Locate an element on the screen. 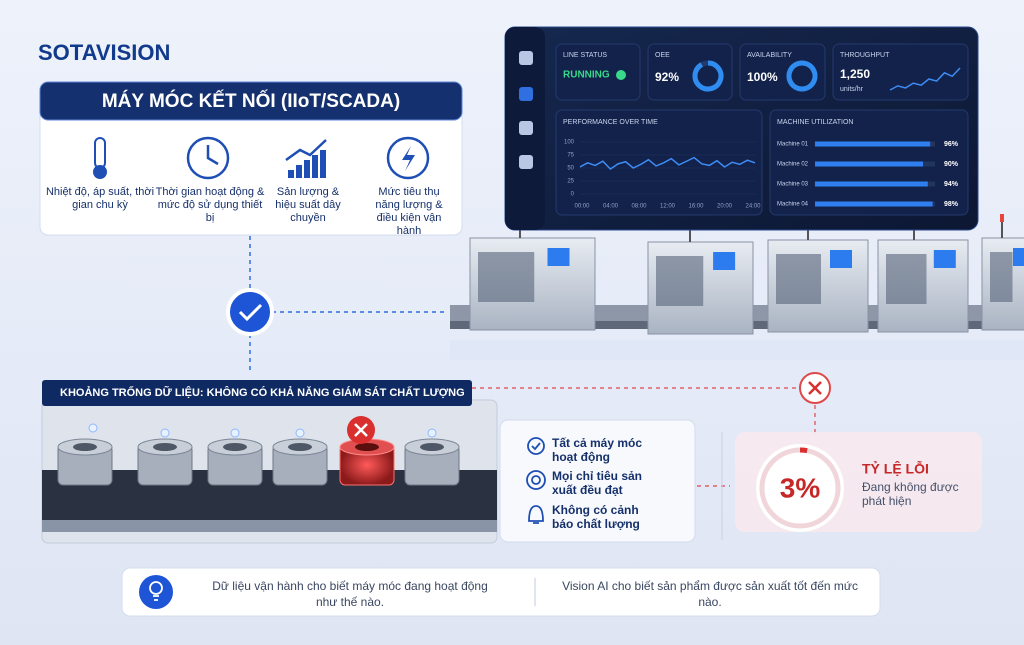 The width and height of the screenshot is (1024, 645). defect-subtitle: Đang không được phát hiện is located at coordinates (910, 494).